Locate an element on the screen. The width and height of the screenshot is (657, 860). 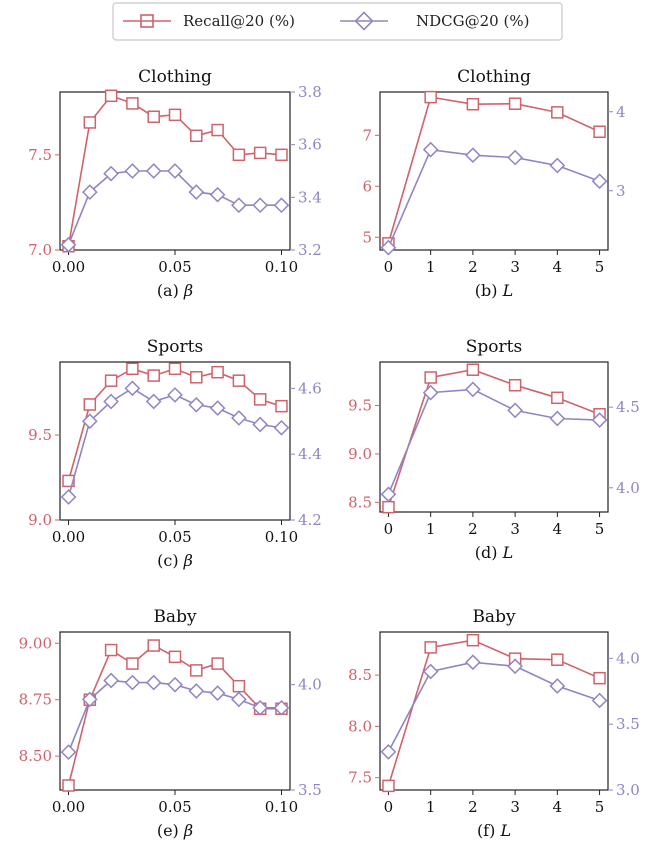
legend: Recall@20 (%) NDCG@20 (%) is located at coordinates (337, 21).